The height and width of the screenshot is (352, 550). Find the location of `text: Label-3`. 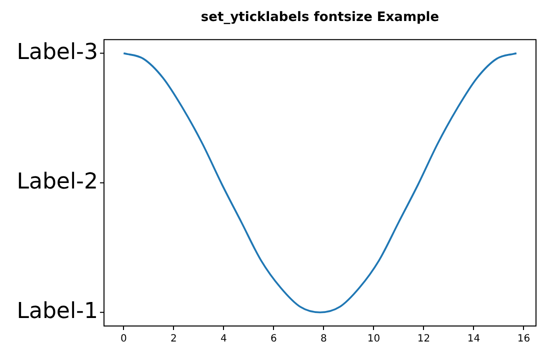

text: Label-3 is located at coordinates (57, 52).